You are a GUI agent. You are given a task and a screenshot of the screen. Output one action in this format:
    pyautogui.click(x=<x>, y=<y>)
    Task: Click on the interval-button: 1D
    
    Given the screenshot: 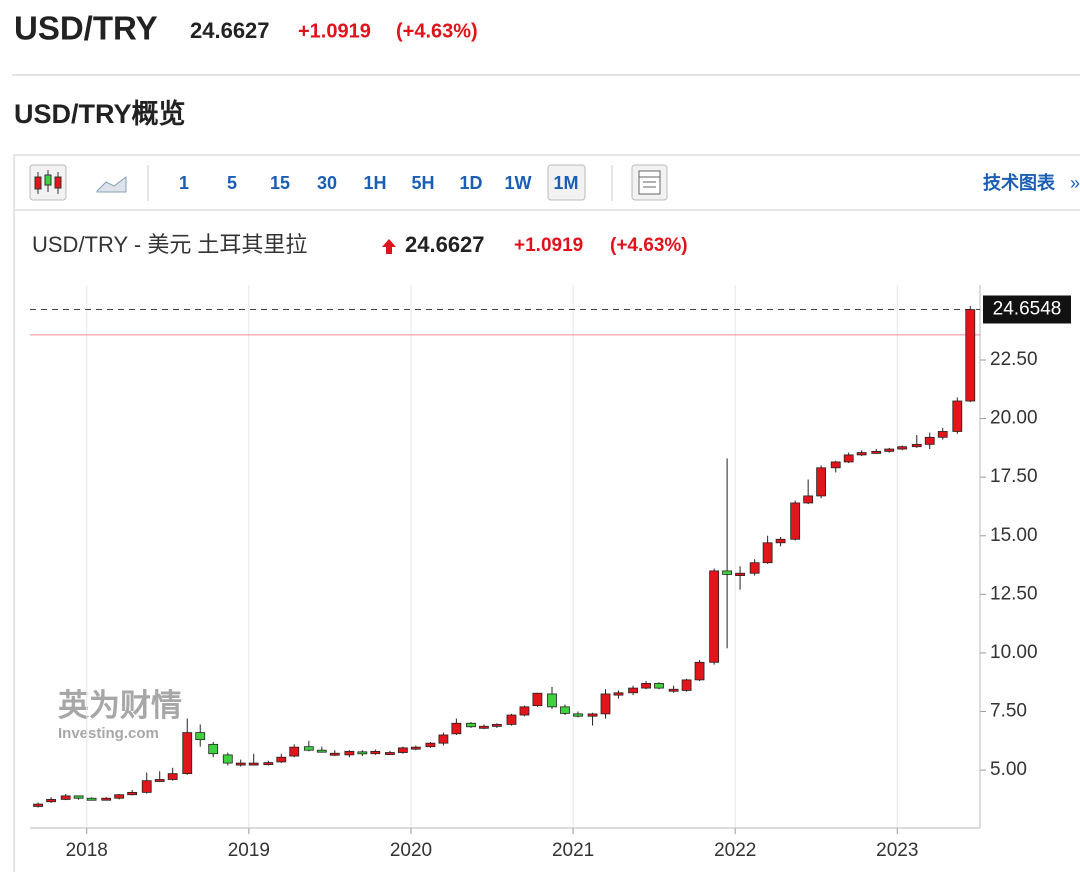 What is the action you would take?
    pyautogui.click(x=470, y=183)
    